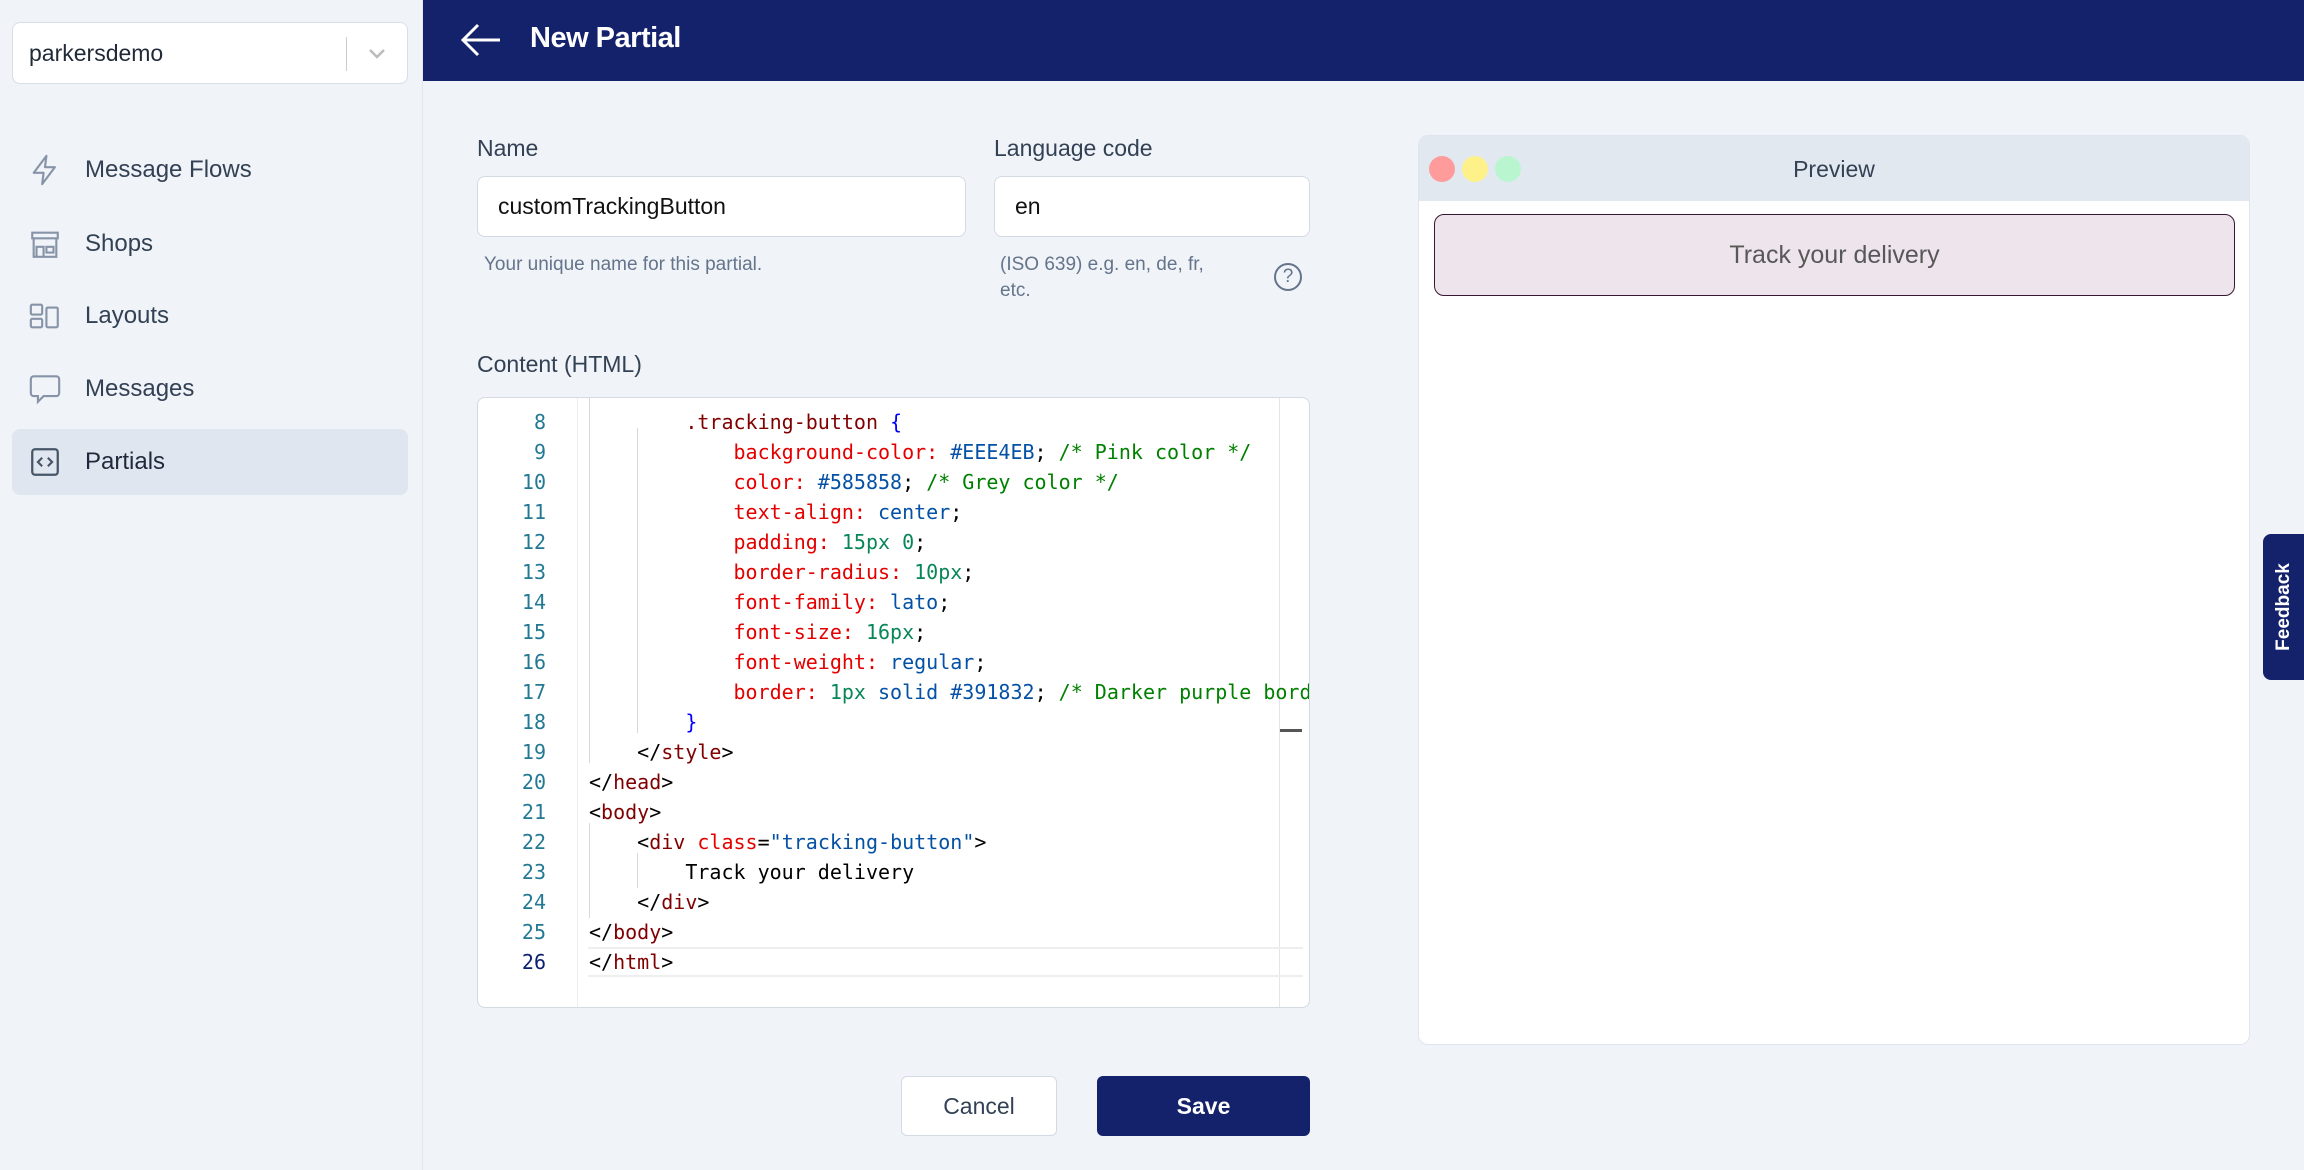 Image resolution: width=2304 pixels, height=1170 pixels. What do you see at coordinates (346, 54) in the screenshot?
I see `divider` at bounding box center [346, 54].